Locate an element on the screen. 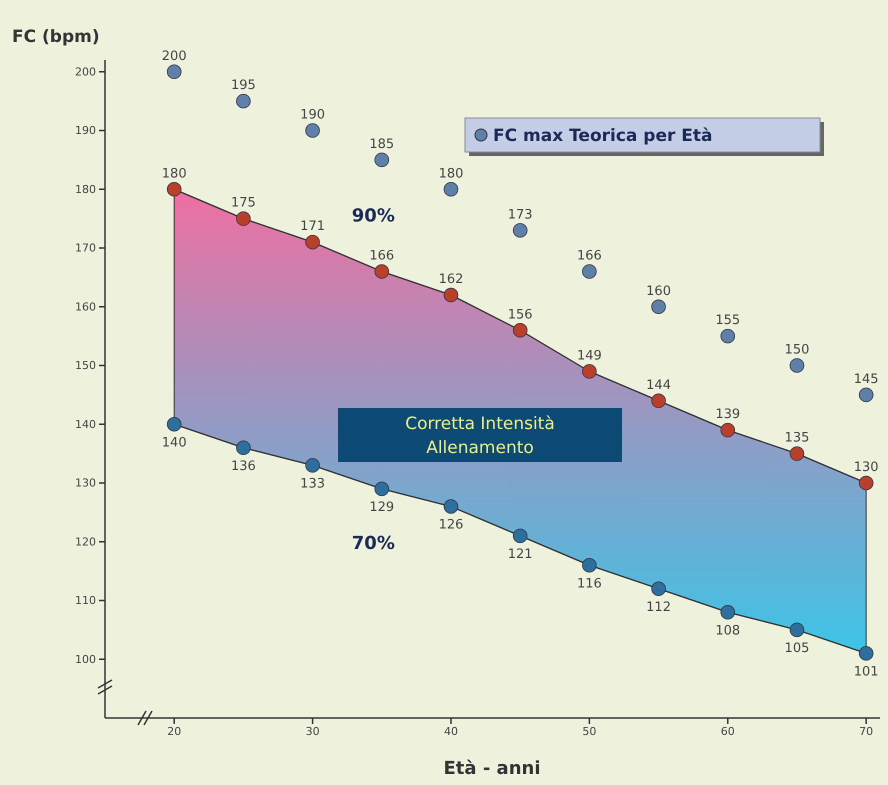 The image size is (888, 785). data-label: 155 is located at coordinates (727, 320).